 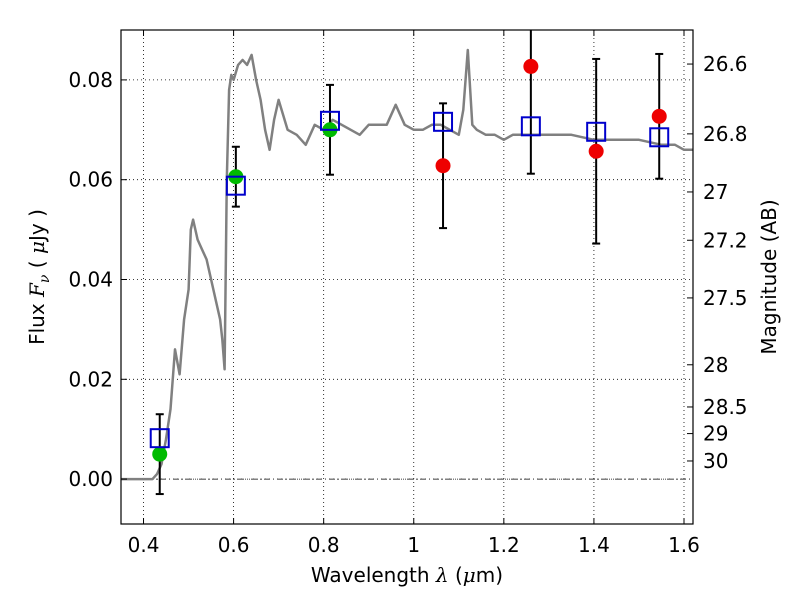 What do you see at coordinates (413, 545) in the screenshot?
I see `x-tick-label: 1` at bounding box center [413, 545].